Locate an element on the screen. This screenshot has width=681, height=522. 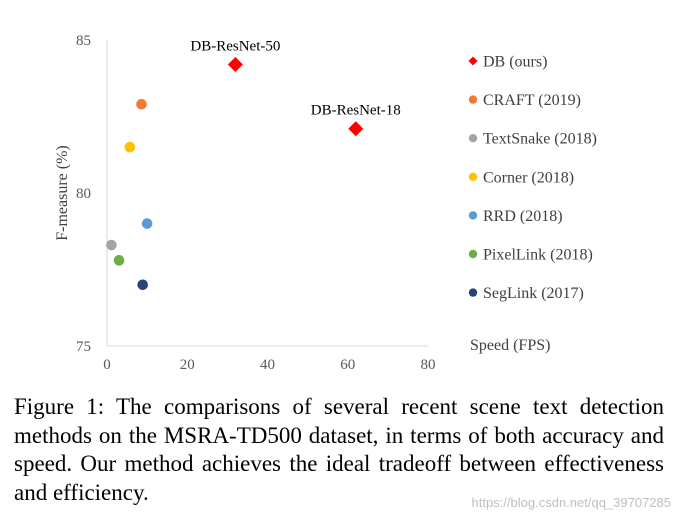
data-label: DB-ResNet-18 is located at coordinates (356, 111).